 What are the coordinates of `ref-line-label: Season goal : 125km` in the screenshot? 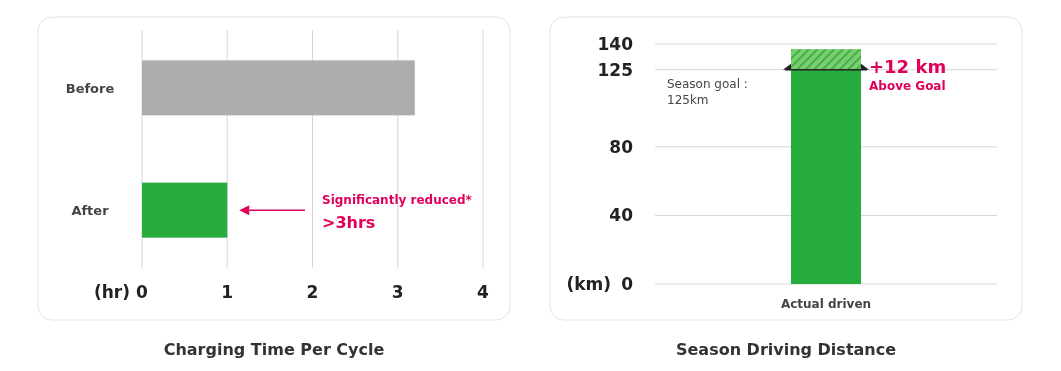 It's located at (707, 91).